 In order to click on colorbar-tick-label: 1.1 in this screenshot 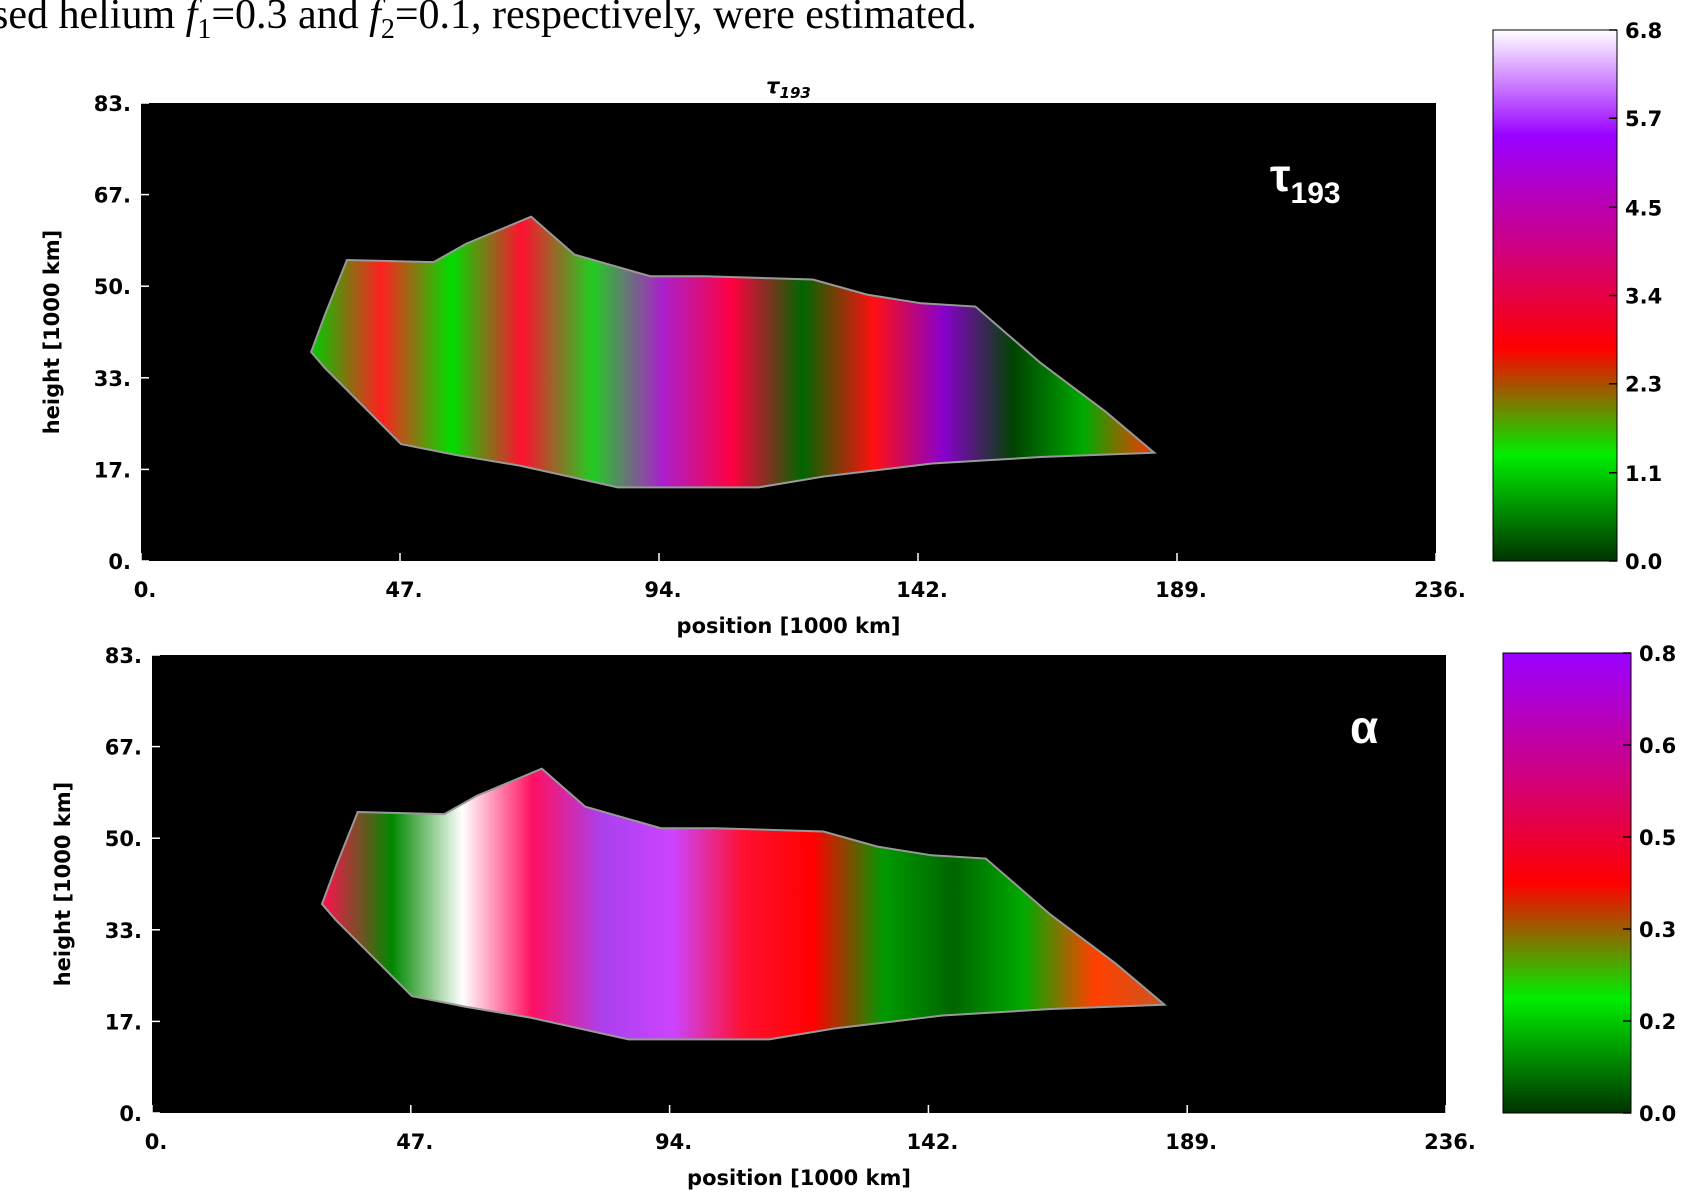, I will do `click(1643, 474)`.